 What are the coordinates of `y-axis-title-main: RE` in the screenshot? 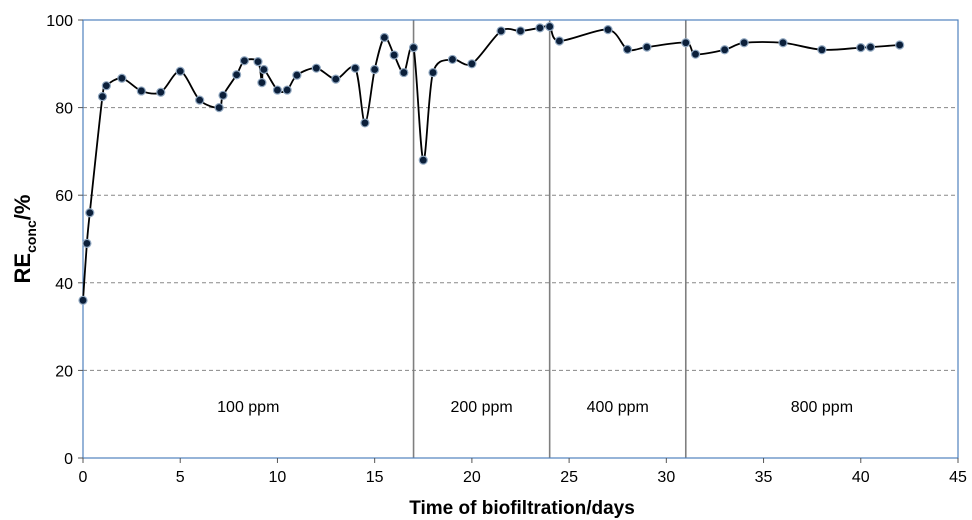 It's located at (22, 268).